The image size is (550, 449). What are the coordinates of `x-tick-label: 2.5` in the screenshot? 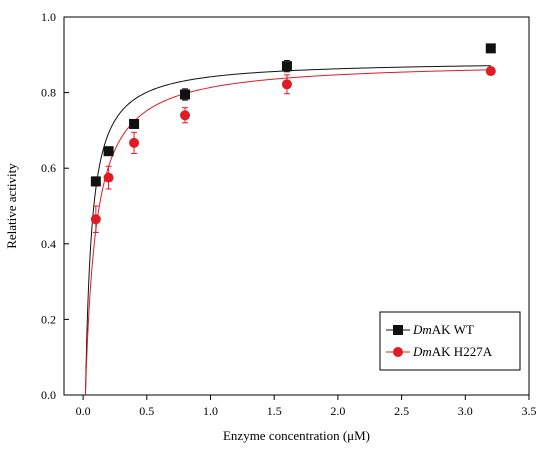 It's located at (401, 411).